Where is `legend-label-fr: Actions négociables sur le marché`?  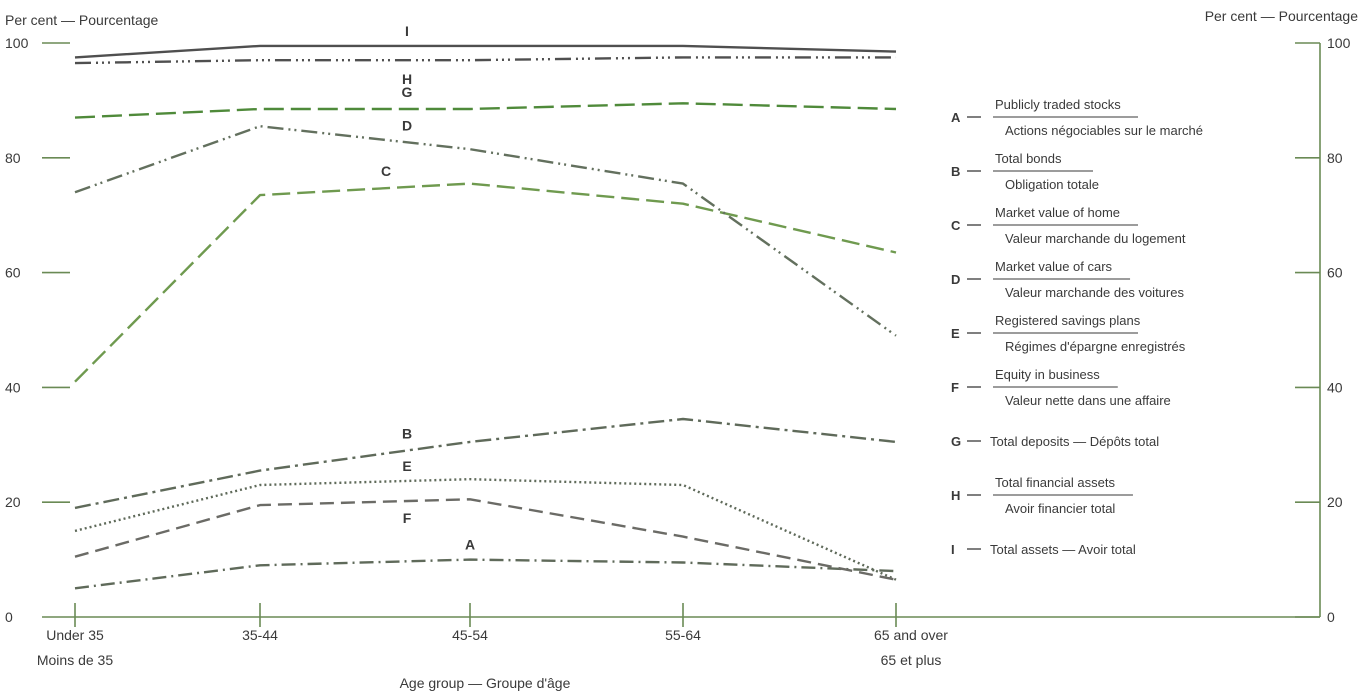
legend-label-fr: Actions négociables sur le marché is located at coordinates (1104, 130).